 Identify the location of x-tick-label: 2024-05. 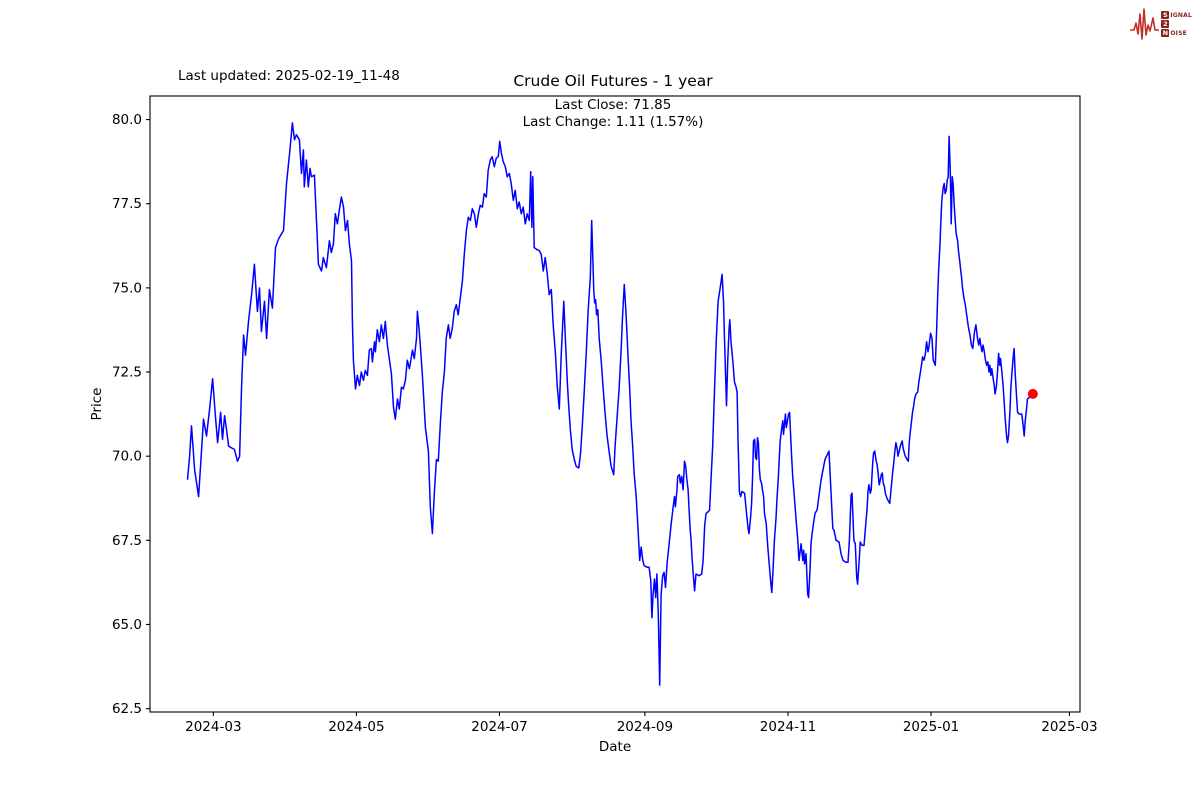
(356, 727).